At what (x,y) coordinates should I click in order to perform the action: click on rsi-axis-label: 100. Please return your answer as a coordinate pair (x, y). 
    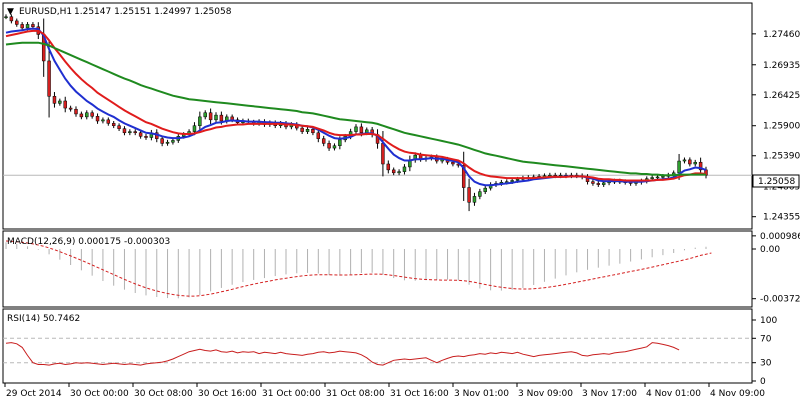
    Looking at the image, I should click on (768, 321).